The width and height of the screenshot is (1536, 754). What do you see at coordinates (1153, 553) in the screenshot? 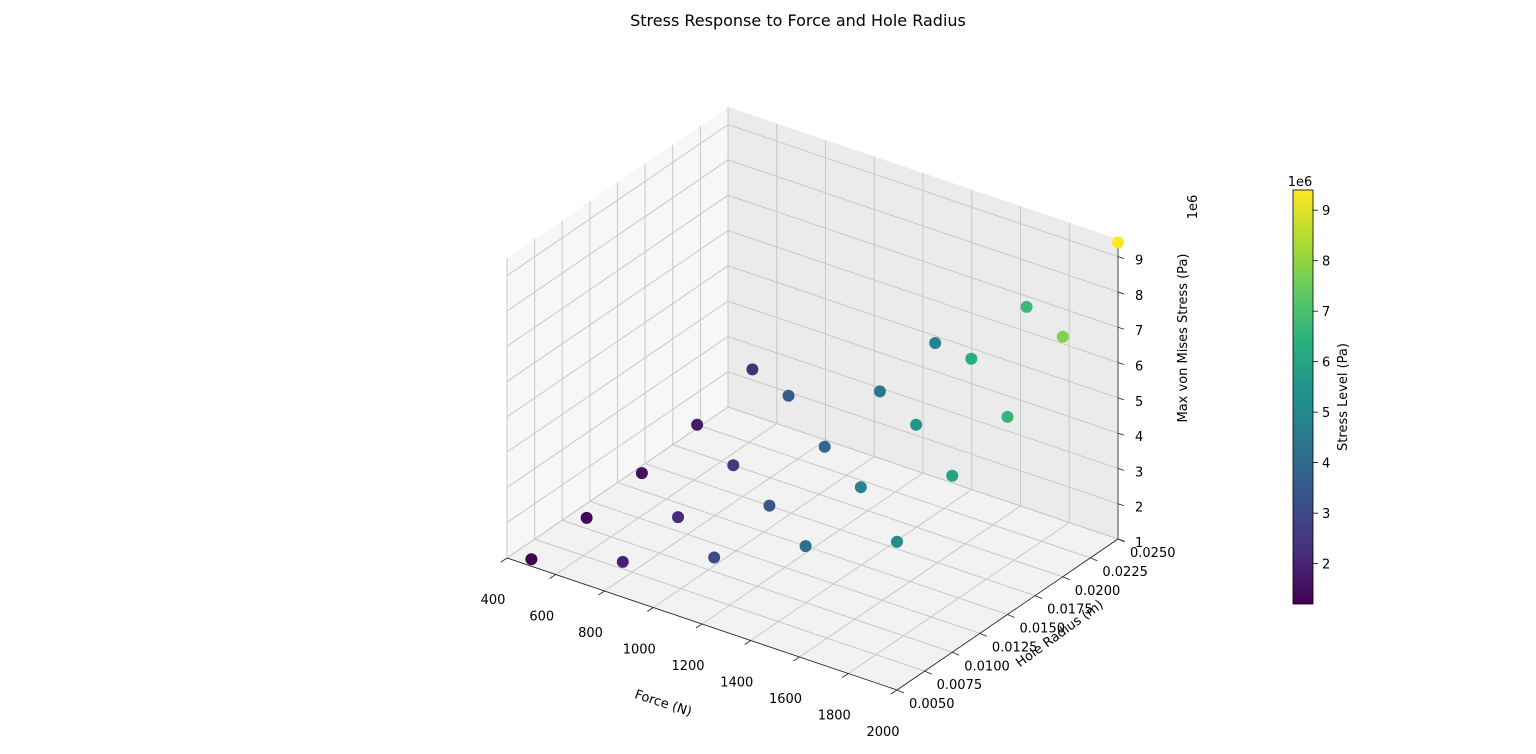
I see `y-tick-label: 0.0250` at bounding box center [1153, 553].